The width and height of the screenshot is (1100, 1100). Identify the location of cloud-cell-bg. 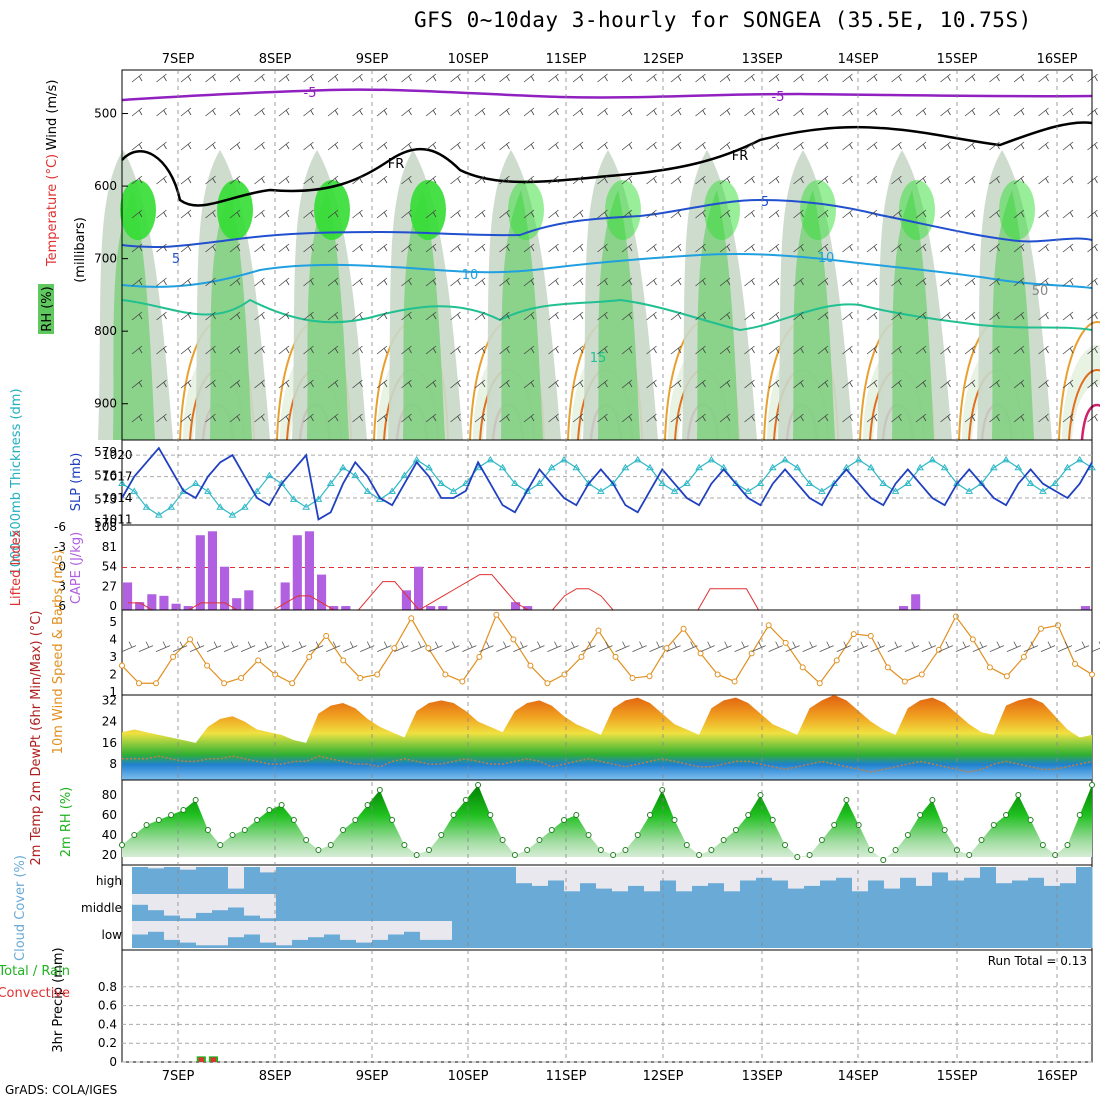
(892, 880).